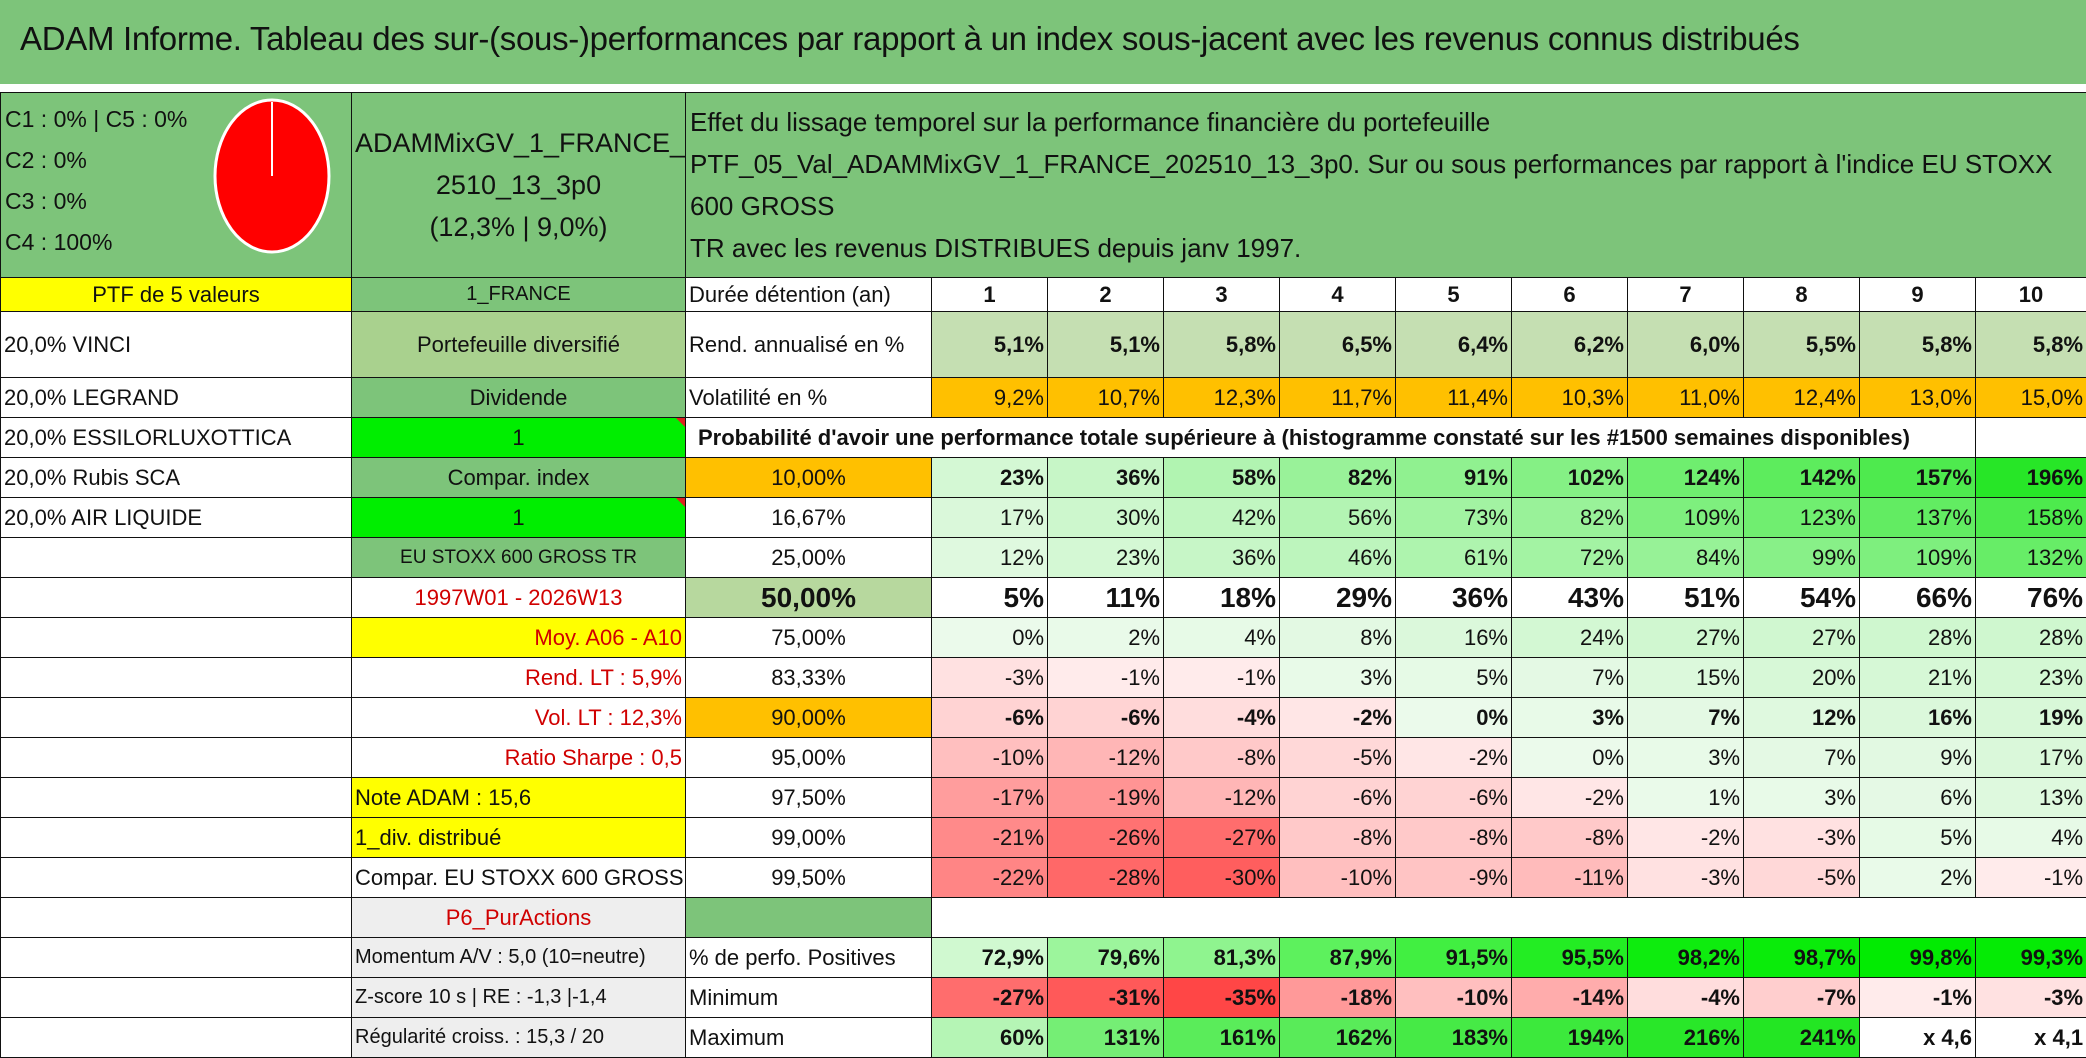 The width and height of the screenshot is (2086, 1058). What do you see at coordinates (1686, 998) in the screenshot?
I see `min-cell-7: -4%` at bounding box center [1686, 998].